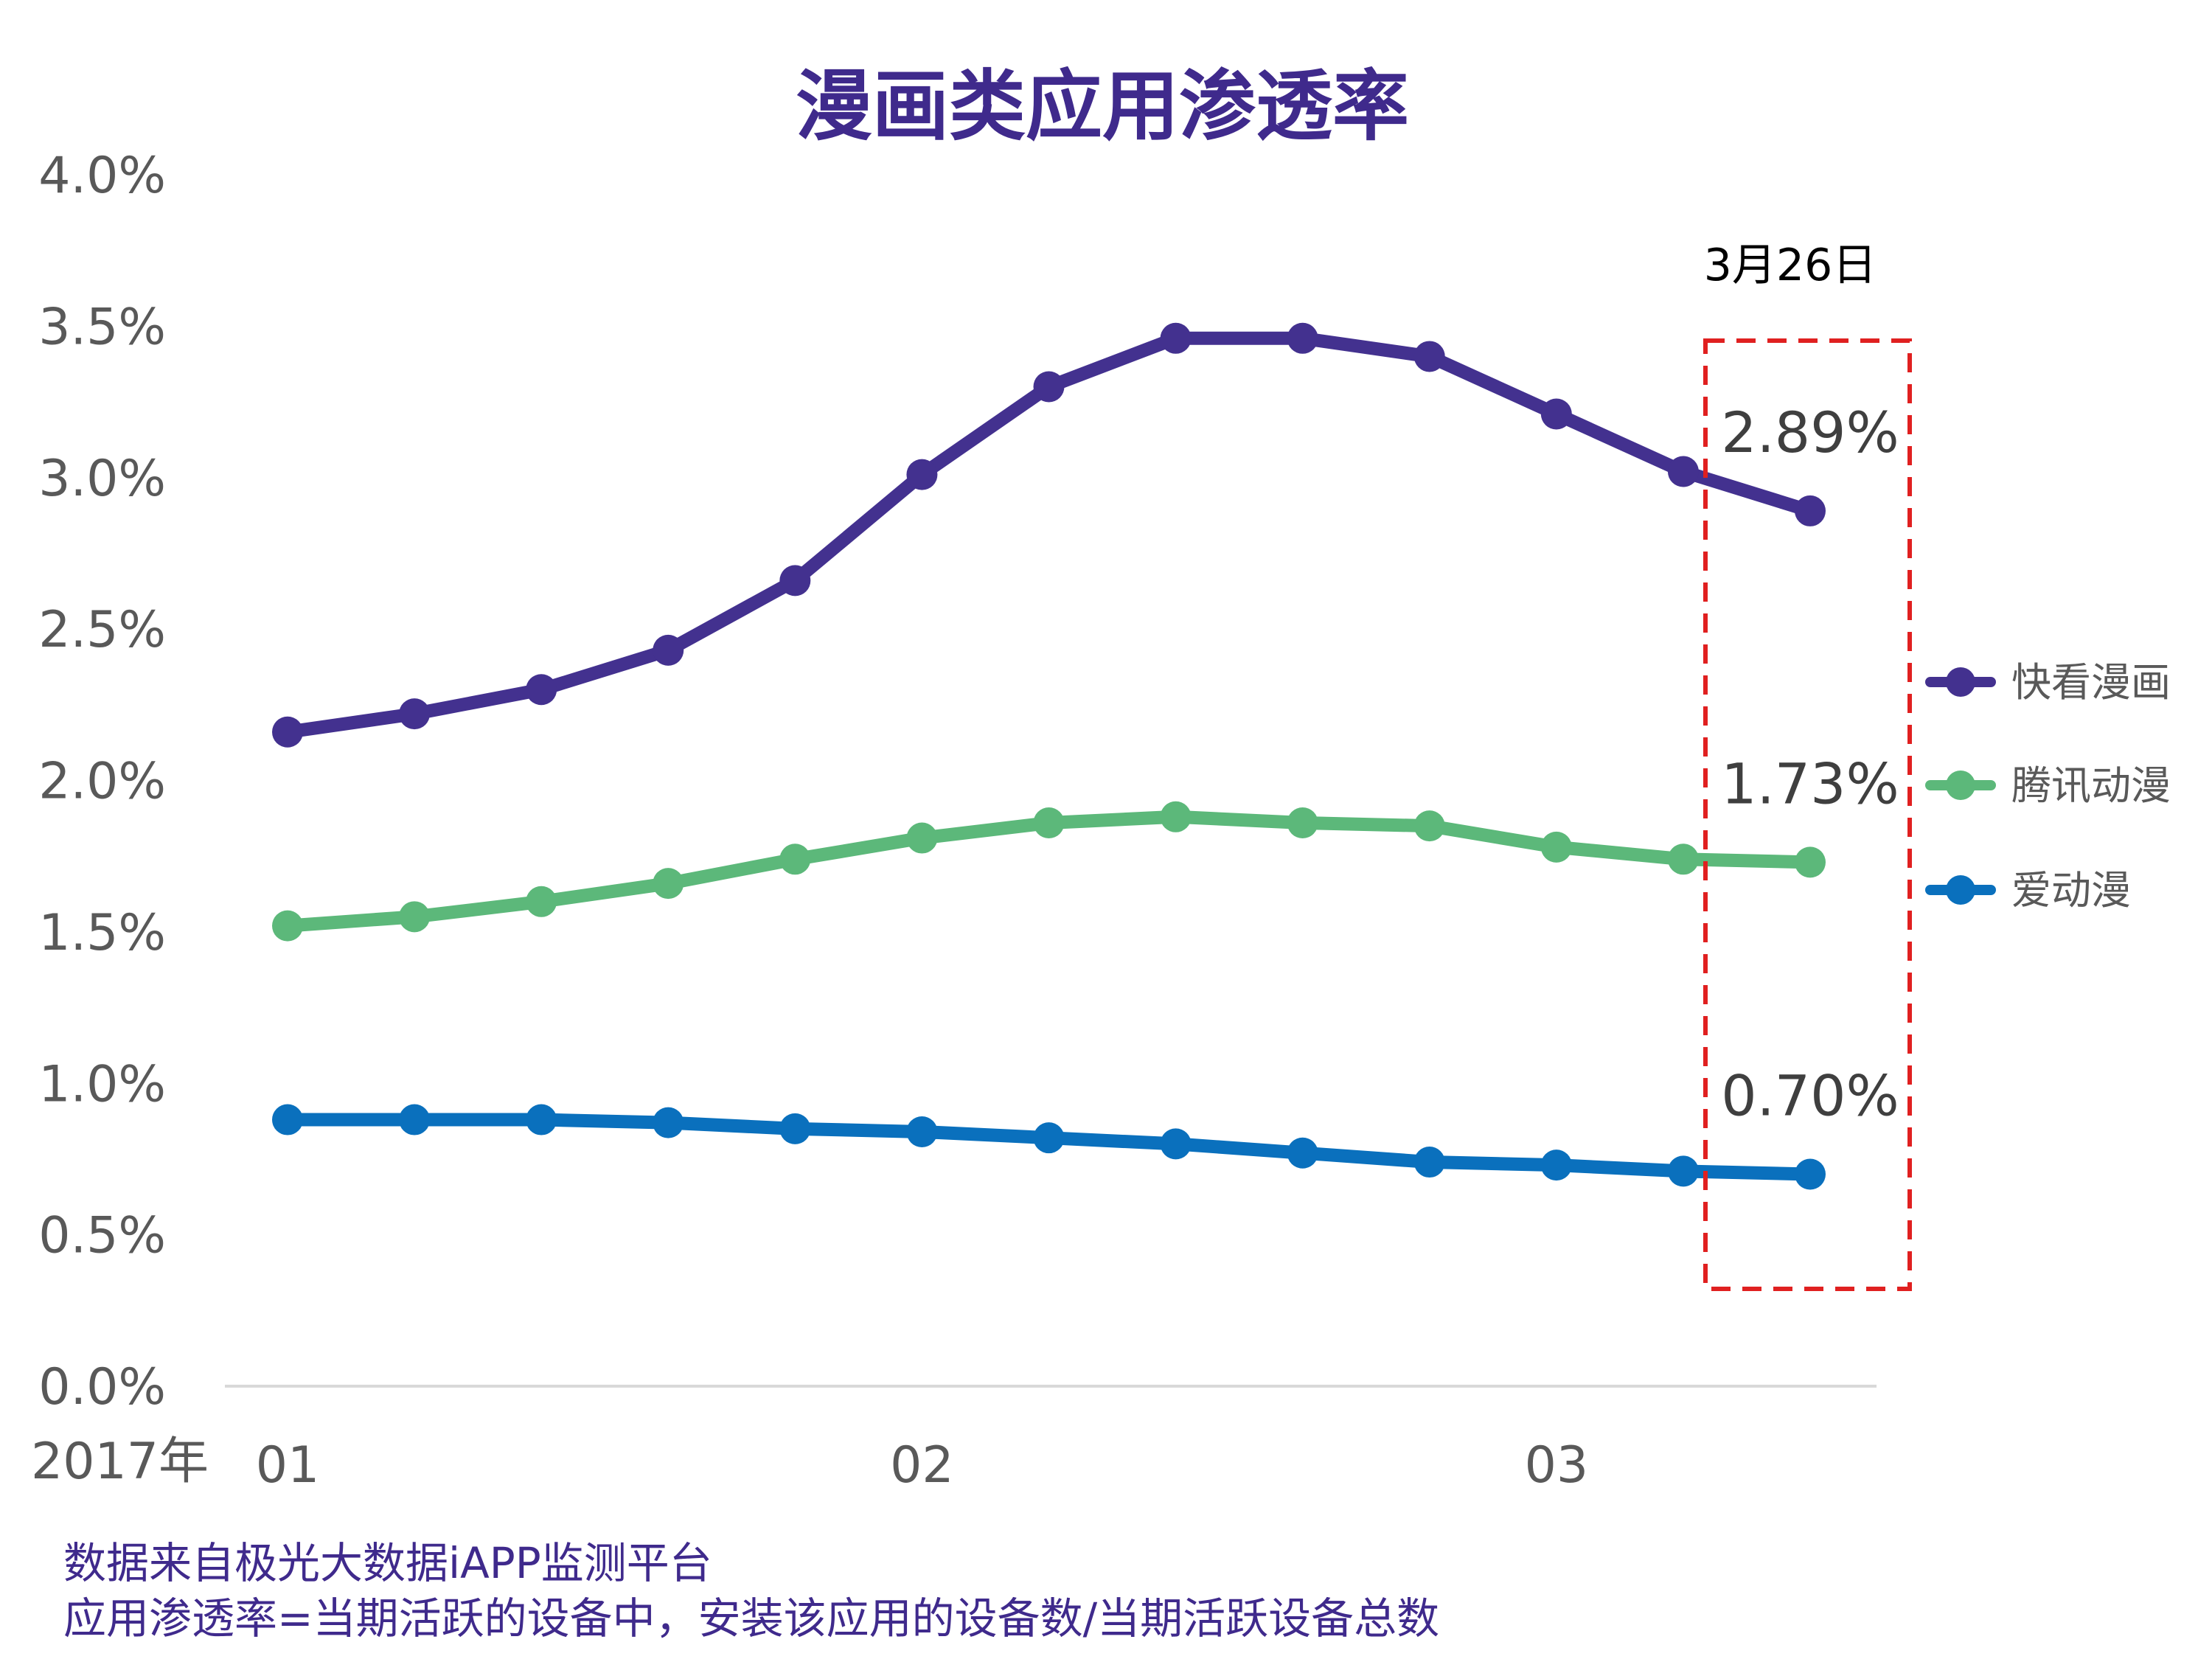 This screenshot has width=2212, height=1659. What do you see at coordinates (1810, 1095) in the screenshot?
I see `end-value-label: 0.70%` at bounding box center [1810, 1095].